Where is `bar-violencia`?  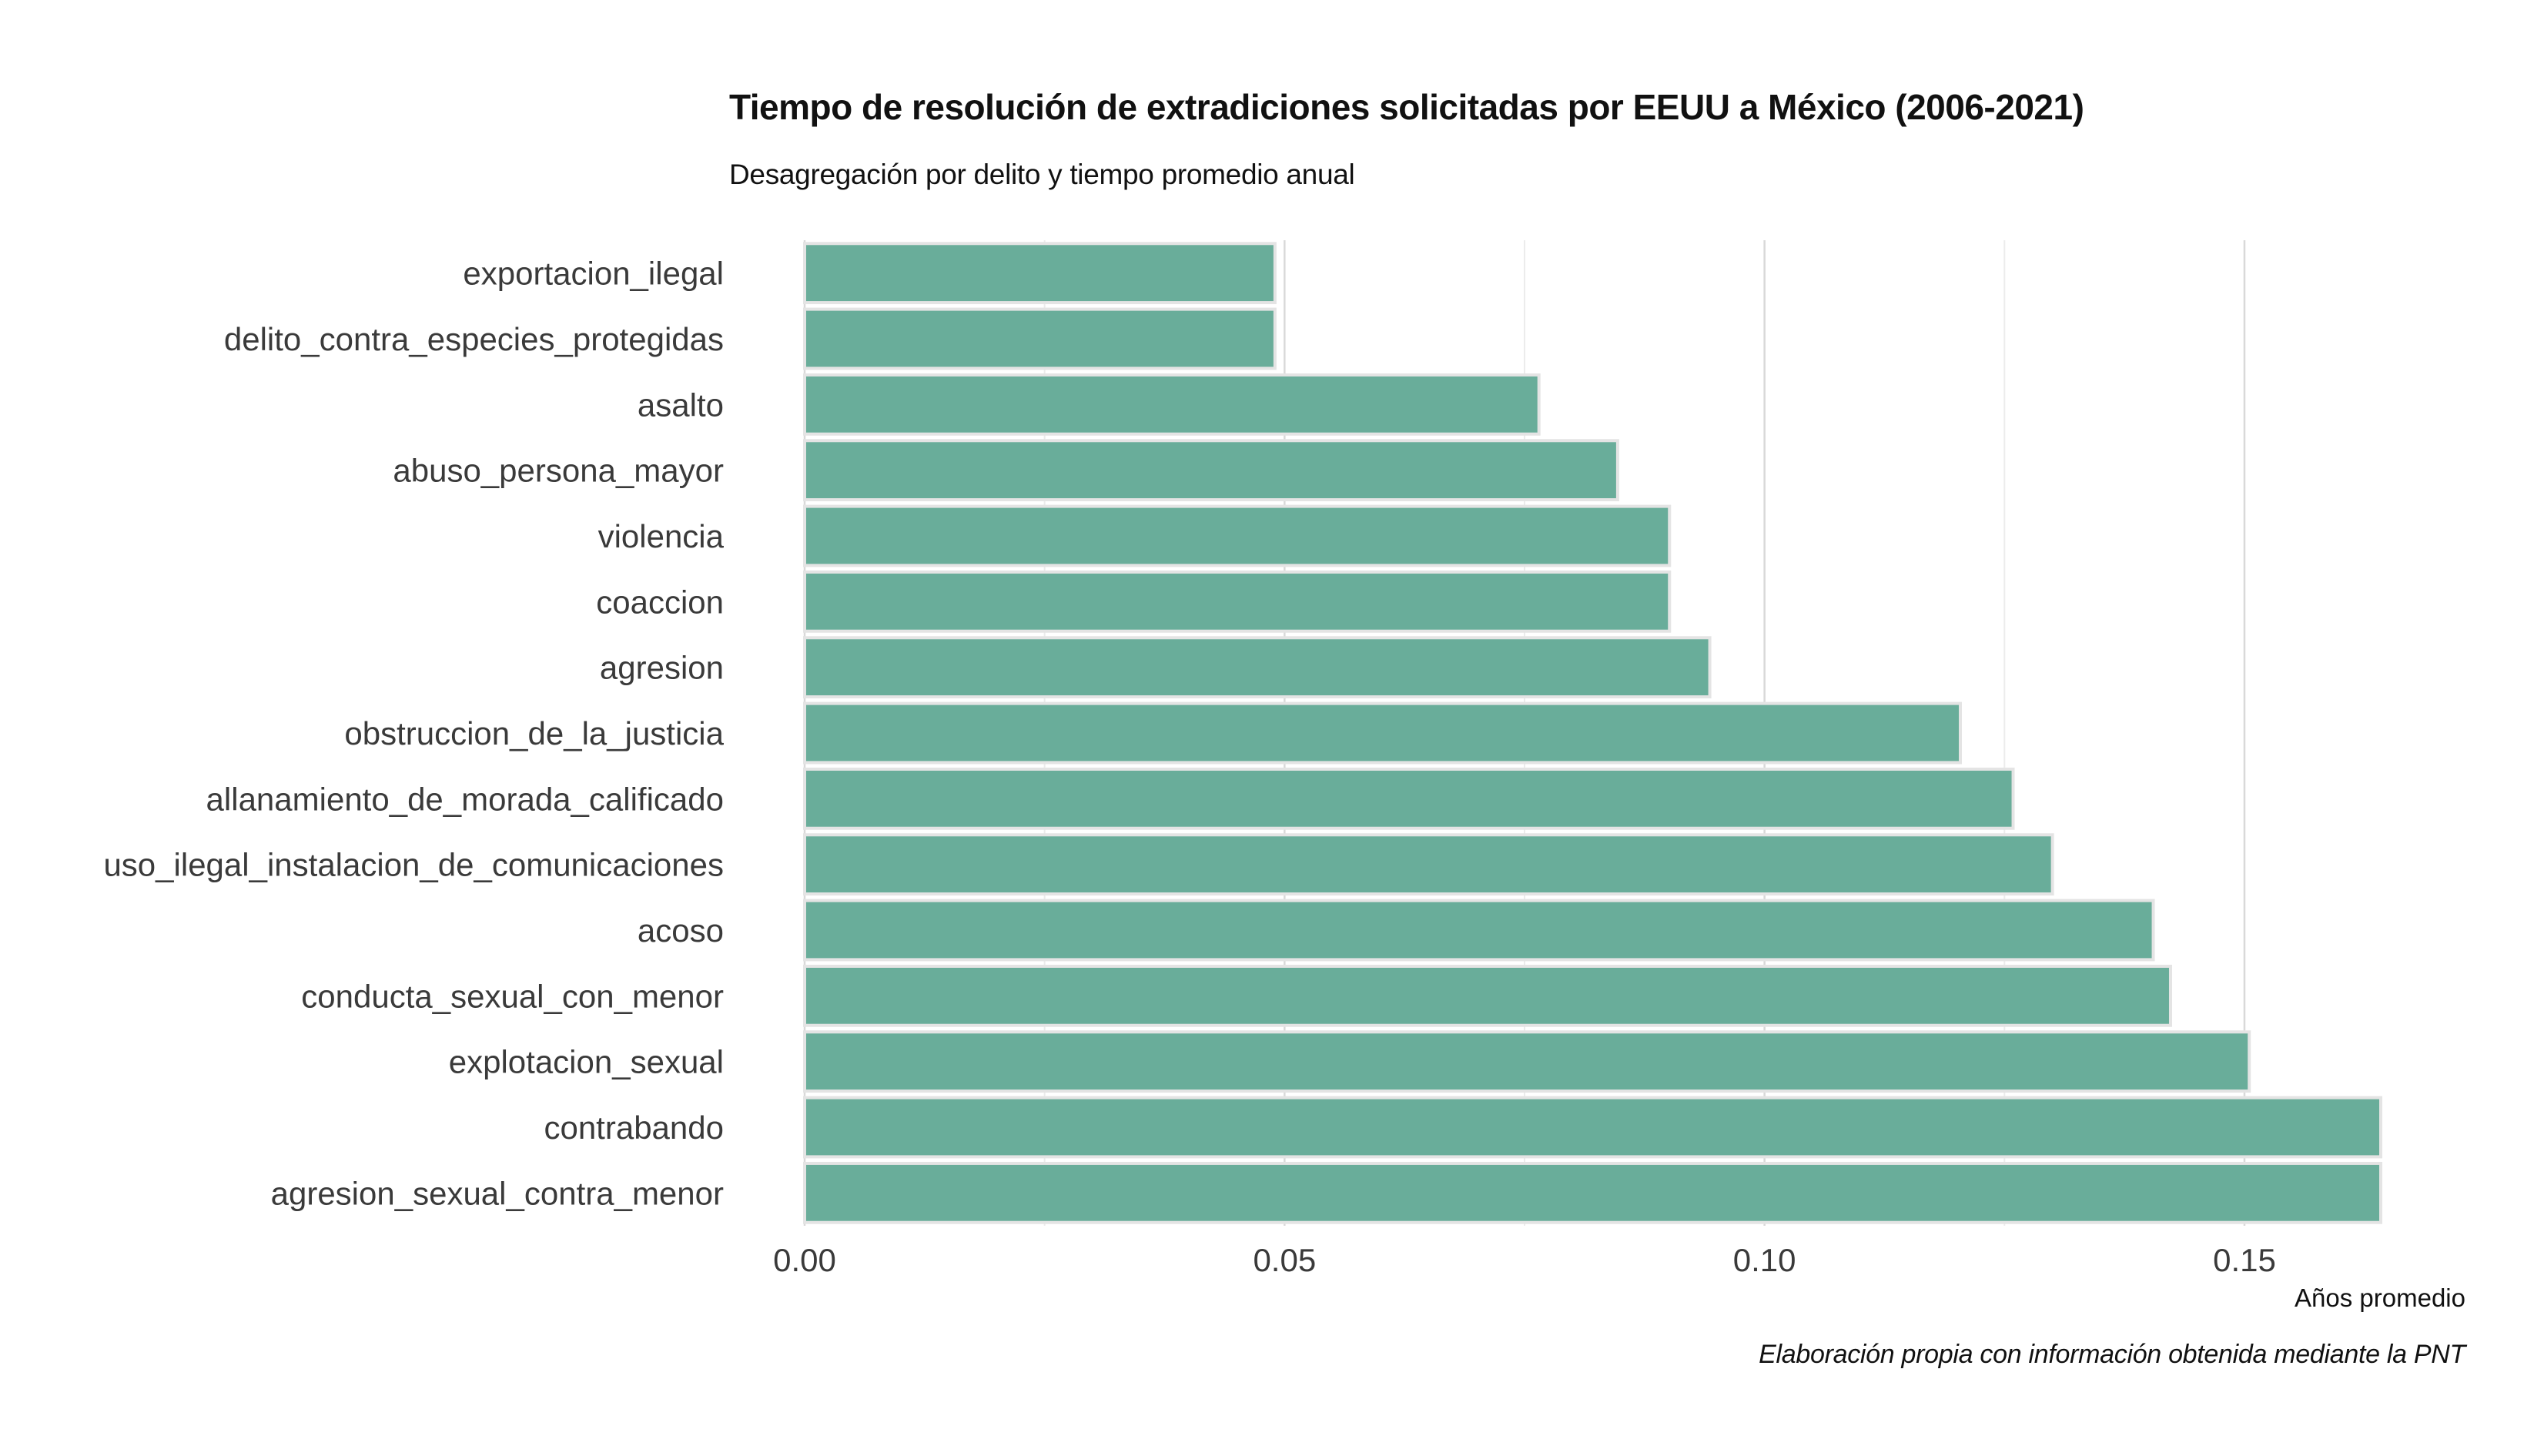
bar-violencia is located at coordinates (1238, 535).